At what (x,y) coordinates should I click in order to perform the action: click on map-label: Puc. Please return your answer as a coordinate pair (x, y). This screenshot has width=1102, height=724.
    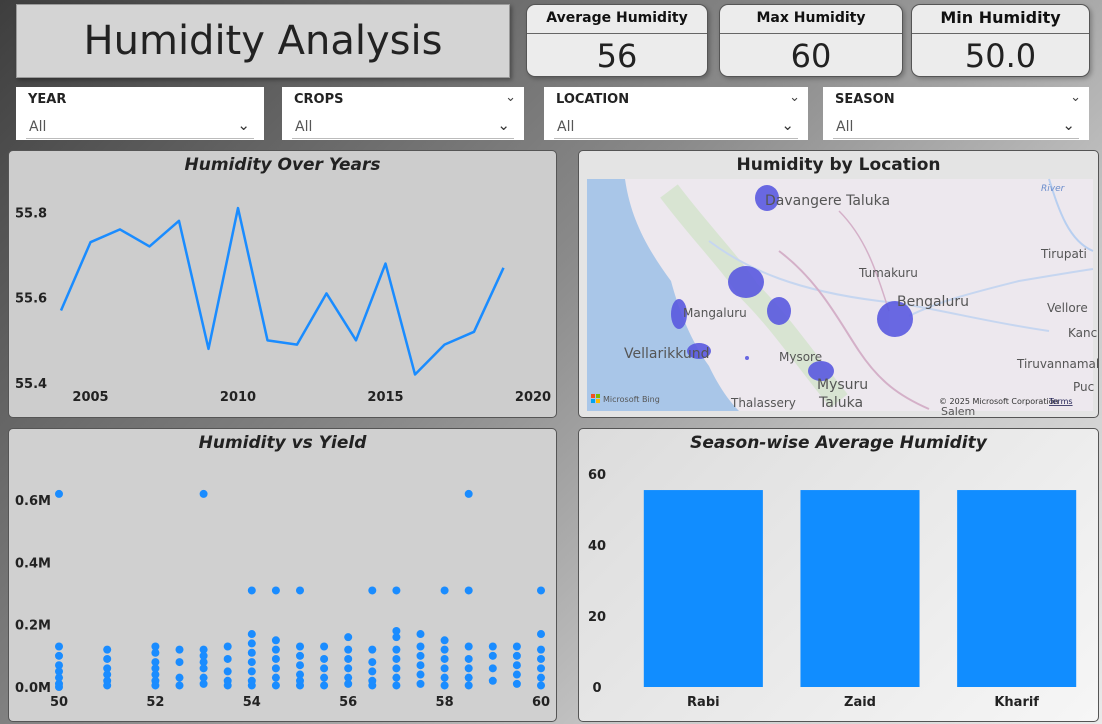
    Looking at the image, I should click on (1083, 387).